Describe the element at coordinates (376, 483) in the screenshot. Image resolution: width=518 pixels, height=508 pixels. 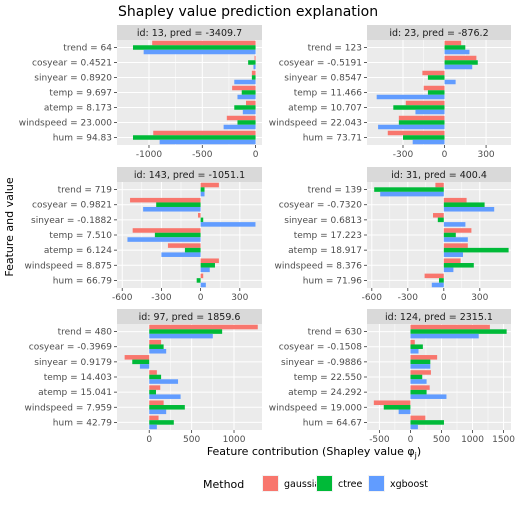
I see `legend-key-xgboost` at that location.